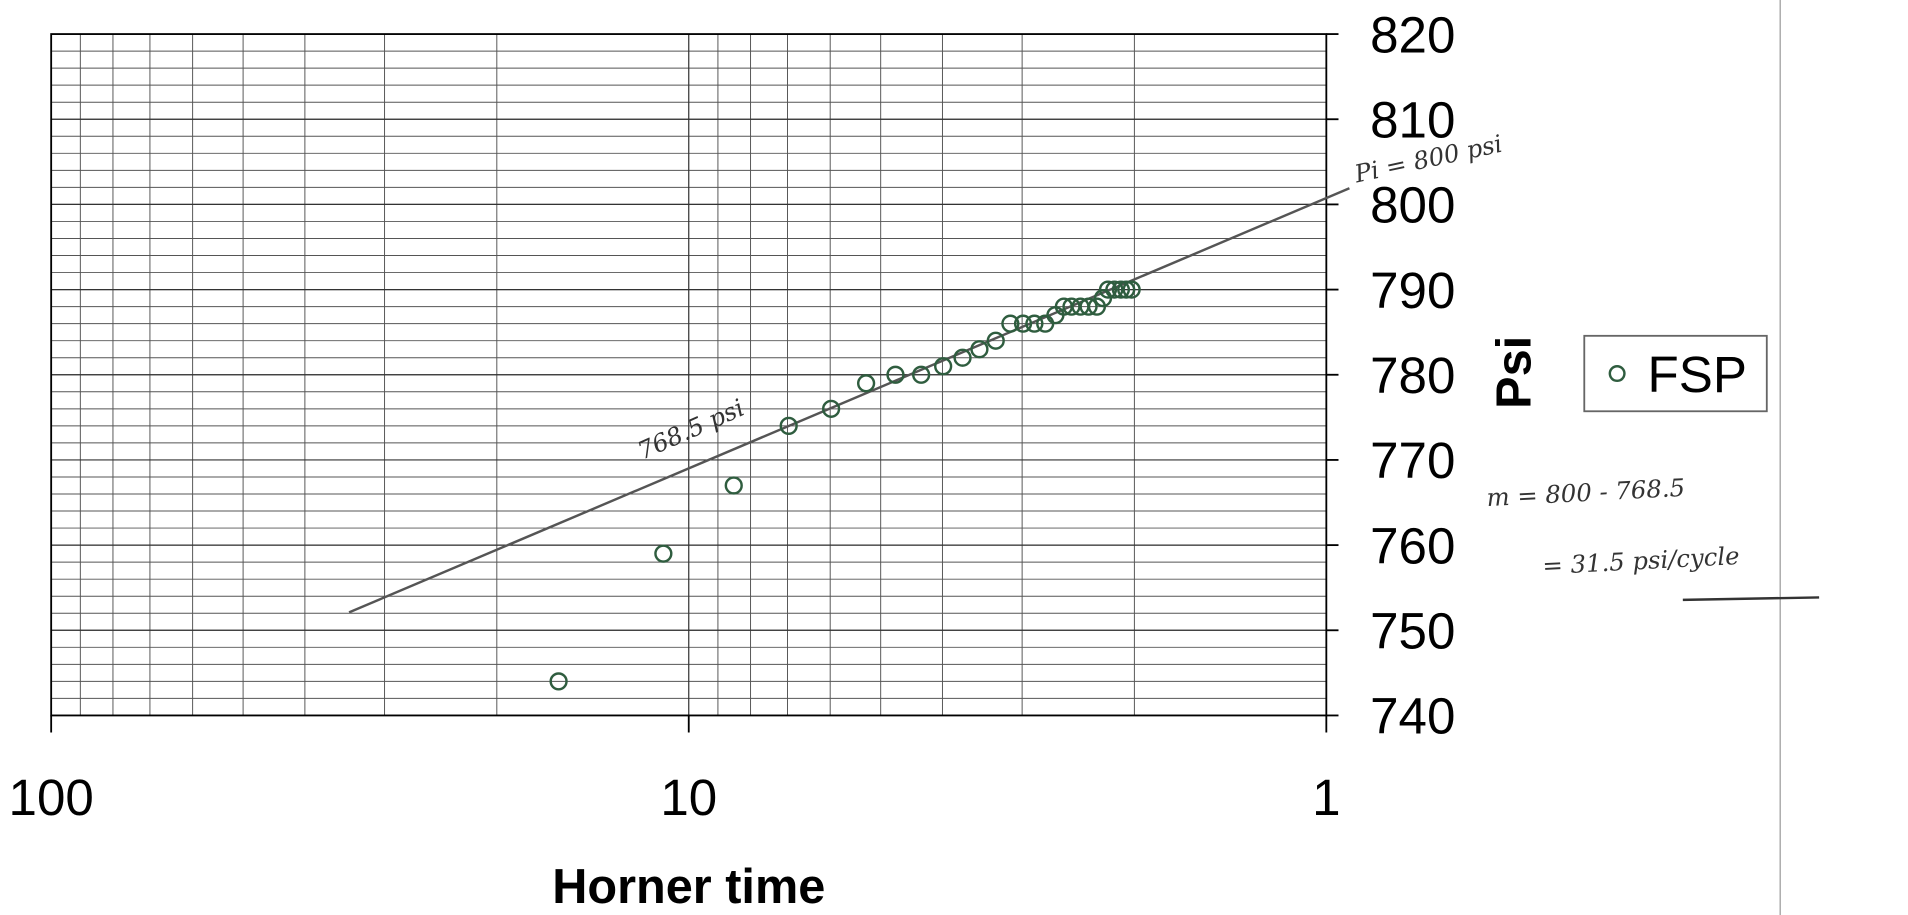 This screenshot has height=915, width=1908. Describe the element at coordinates (1412, 34) in the screenshot. I see `y-tick-label: 820` at that location.